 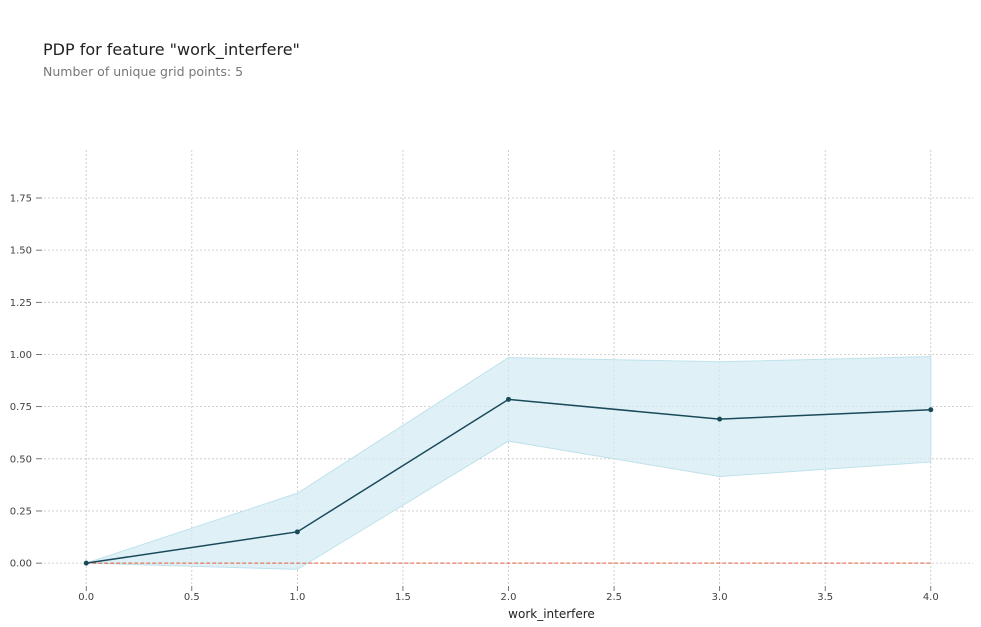 What do you see at coordinates (21, 564) in the screenshot?
I see `y-tick-label-0: 0.00` at bounding box center [21, 564].